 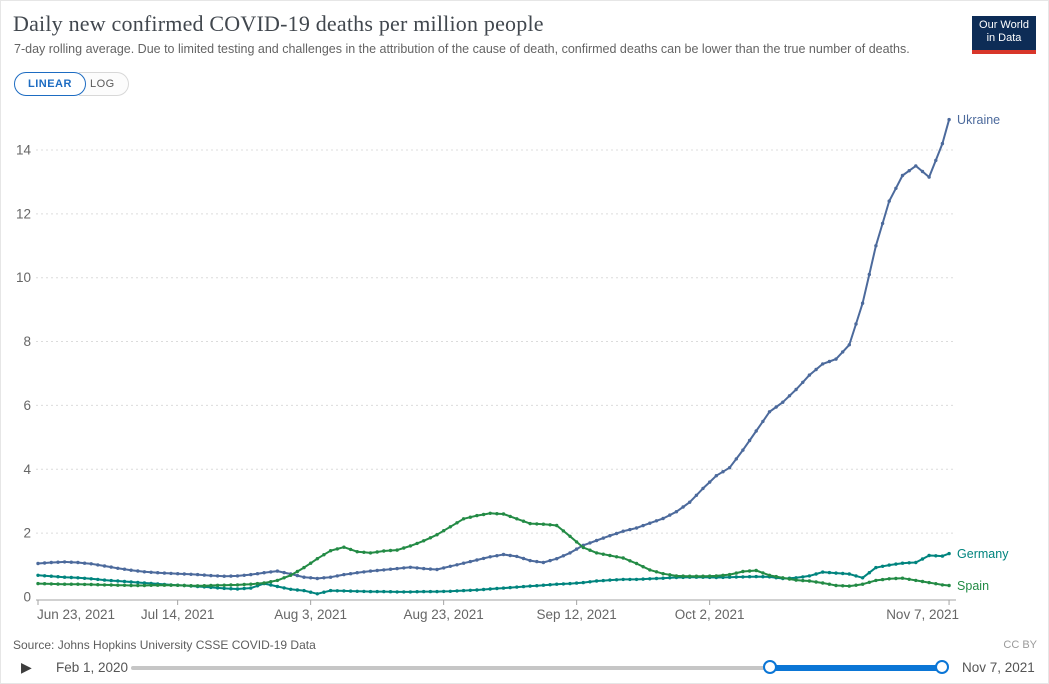 What do you see at coordinates (50, 84) in the screenshot?
I see `linear-scale-button: LINEAR` at bounding box center [50, 84].